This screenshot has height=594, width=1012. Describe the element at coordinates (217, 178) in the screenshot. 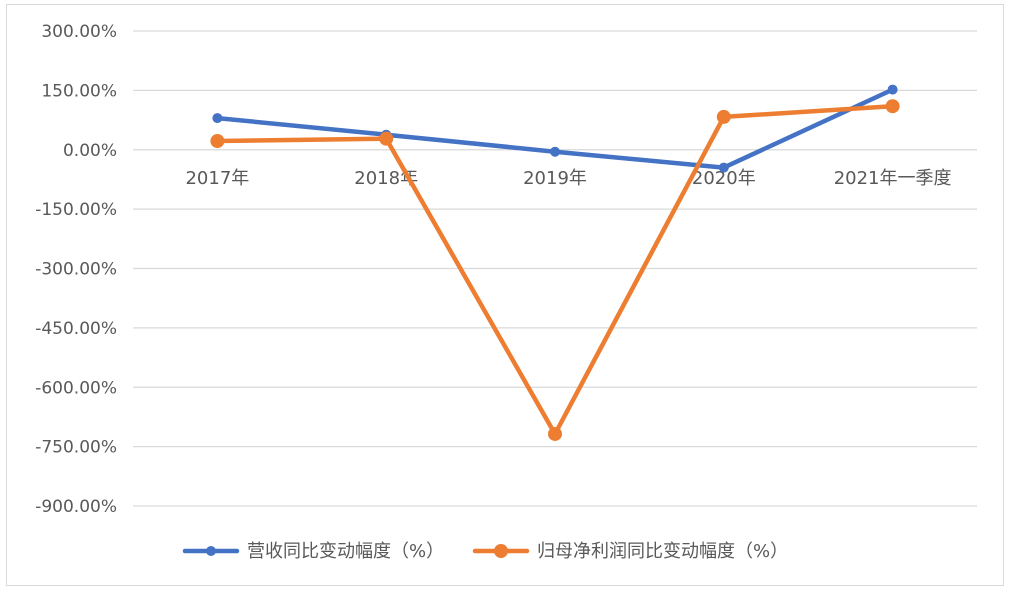

I see `x-category-label: 2017年` at that location.